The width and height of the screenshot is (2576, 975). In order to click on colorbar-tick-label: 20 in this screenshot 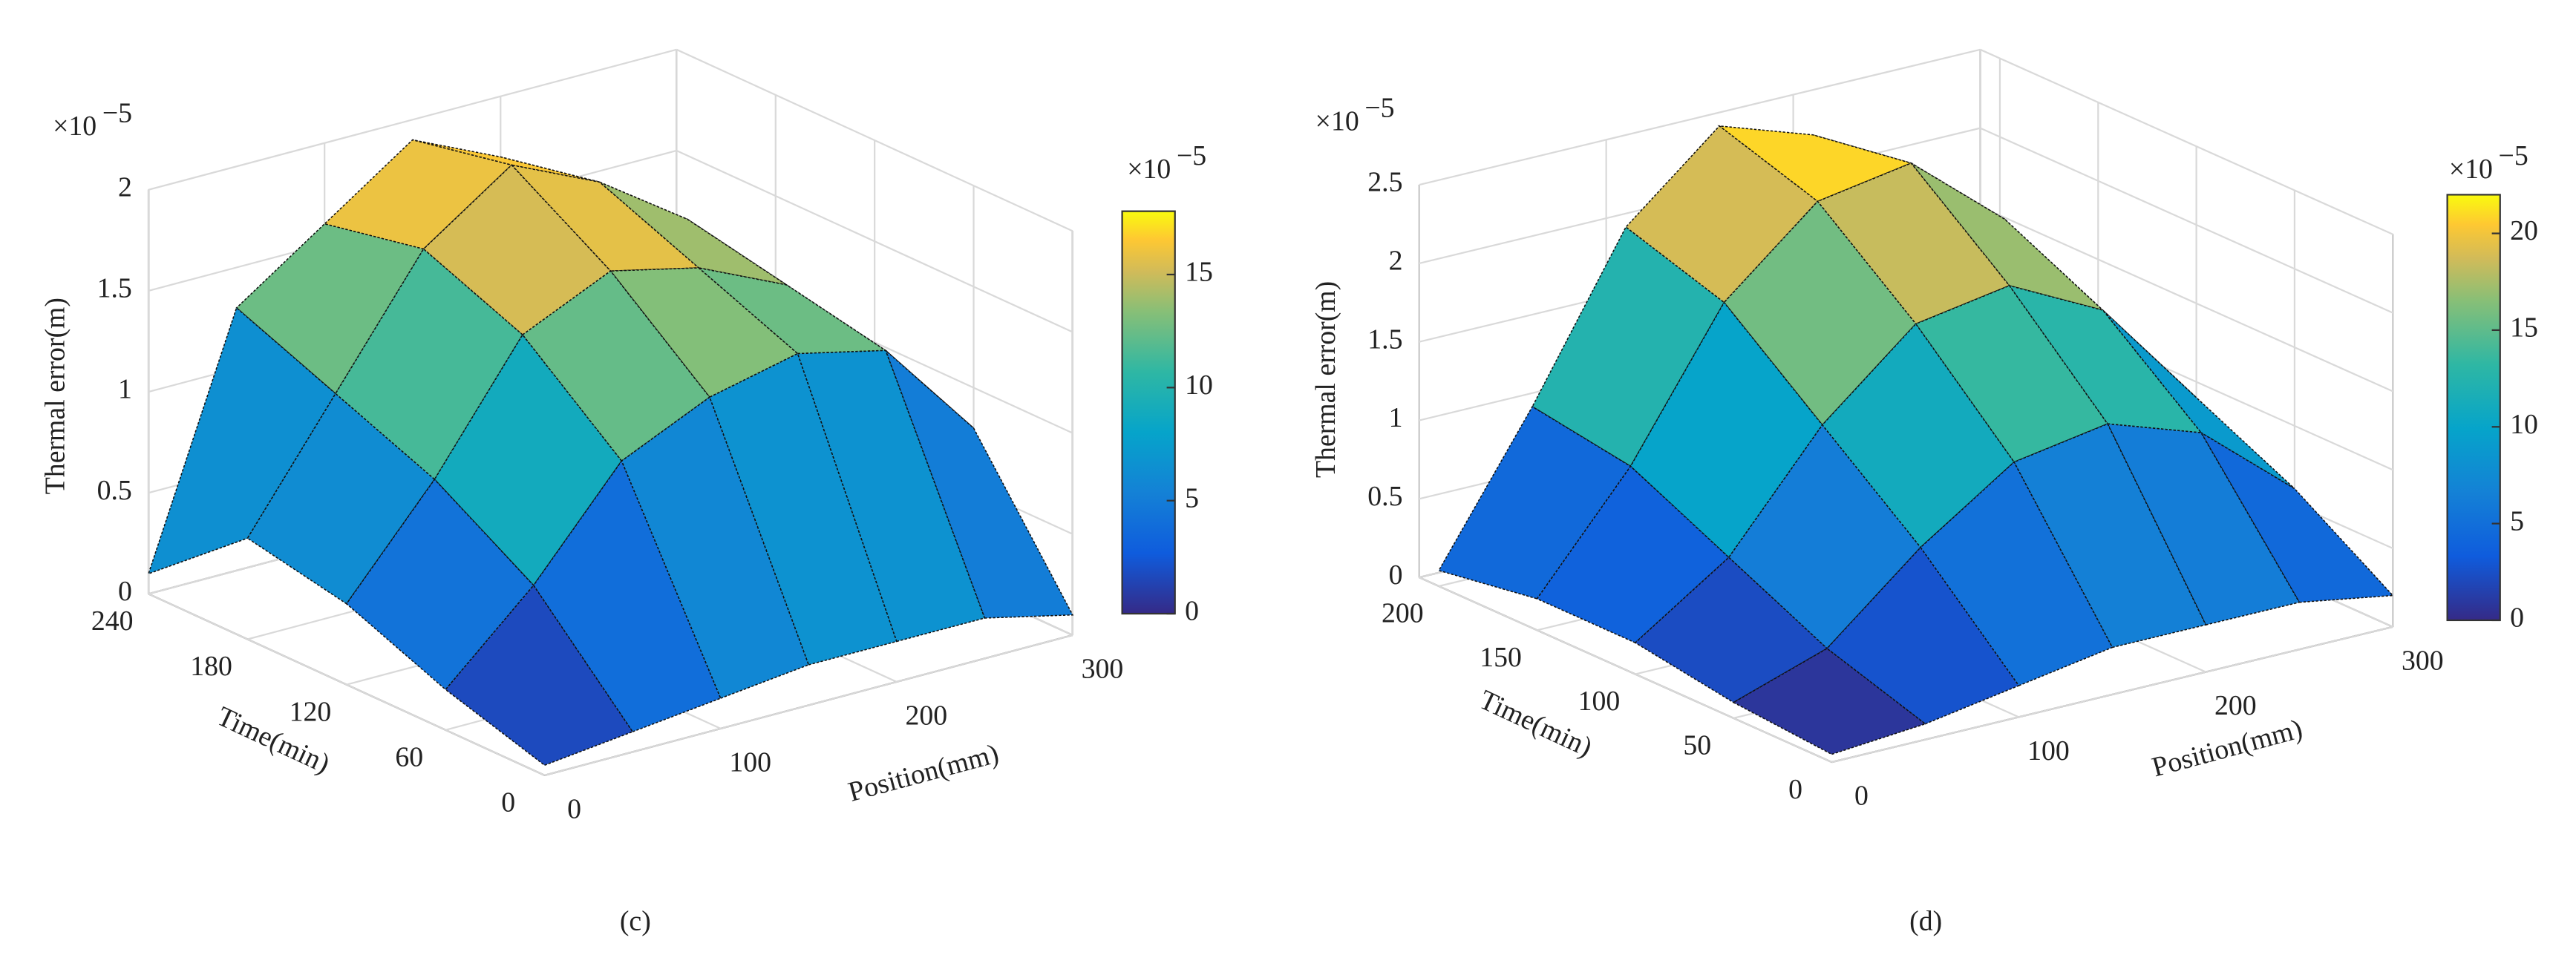, I will do `click(2524, 231)`.